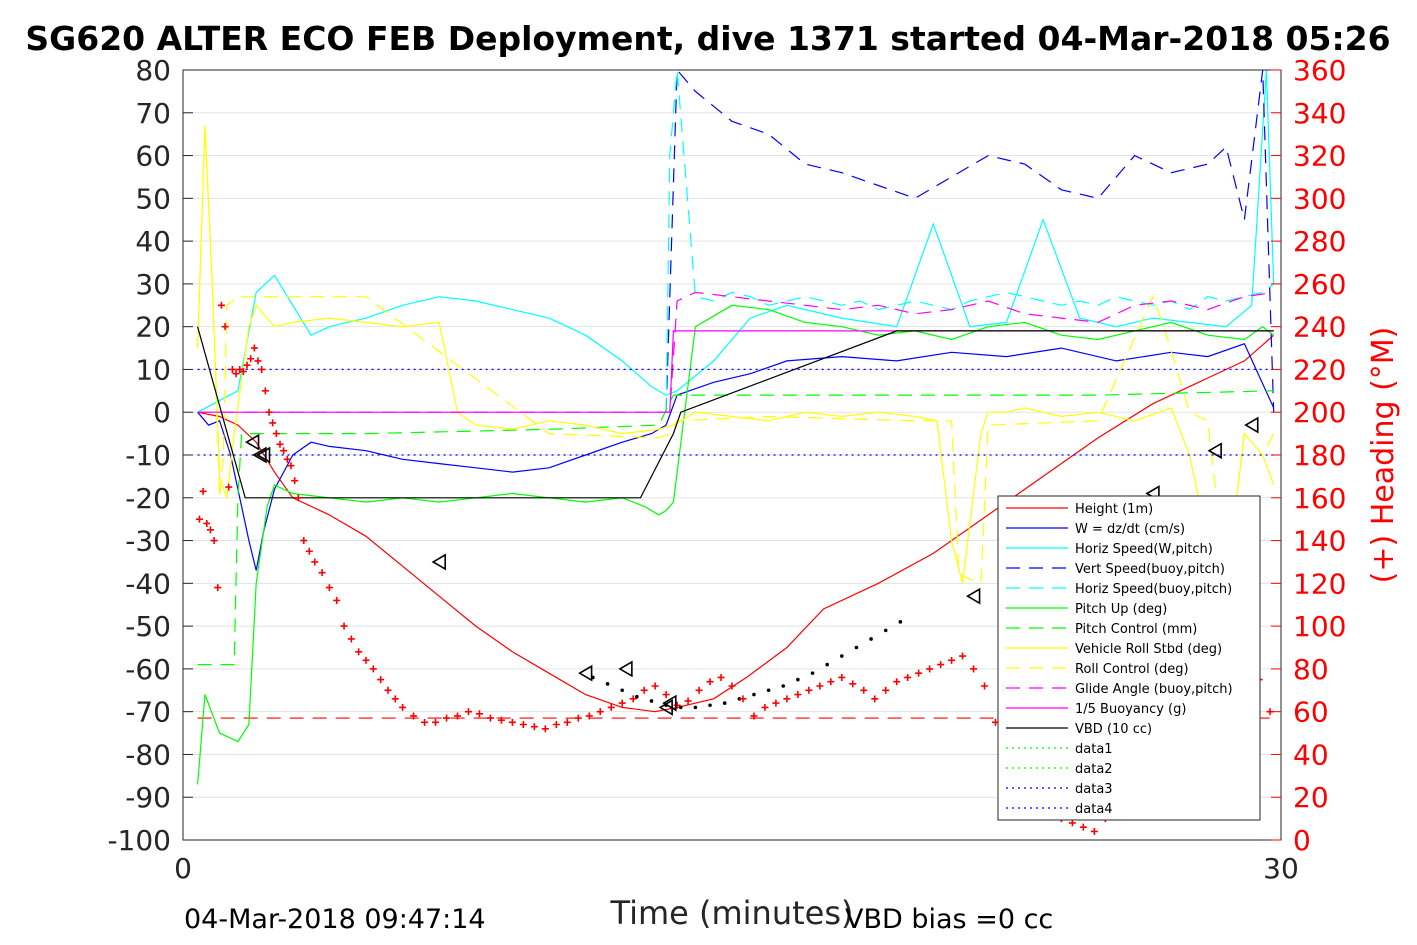 This screenshot has height=945, width=1417. Describe the element at coordinates (1114, 509) in the screenshot. I see `legend-label: Height (1m)` at that location.